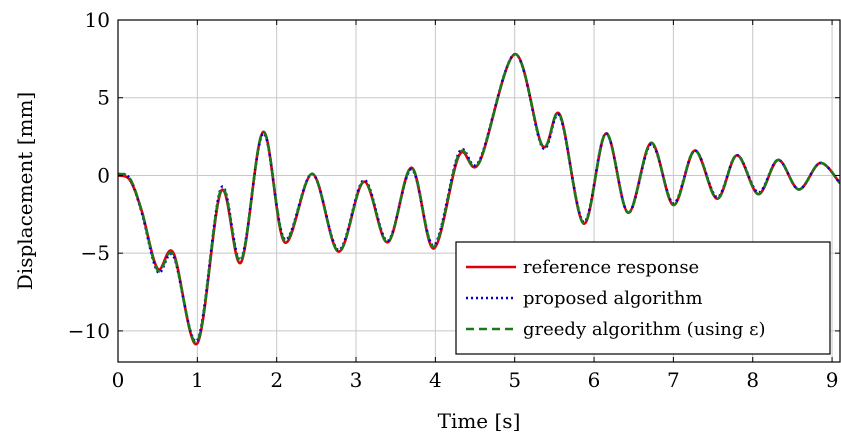  What do you see at coordinates (95, 253) in the screenshot?
I see `y-tick-label: −5` at bounding box center [95, 253].